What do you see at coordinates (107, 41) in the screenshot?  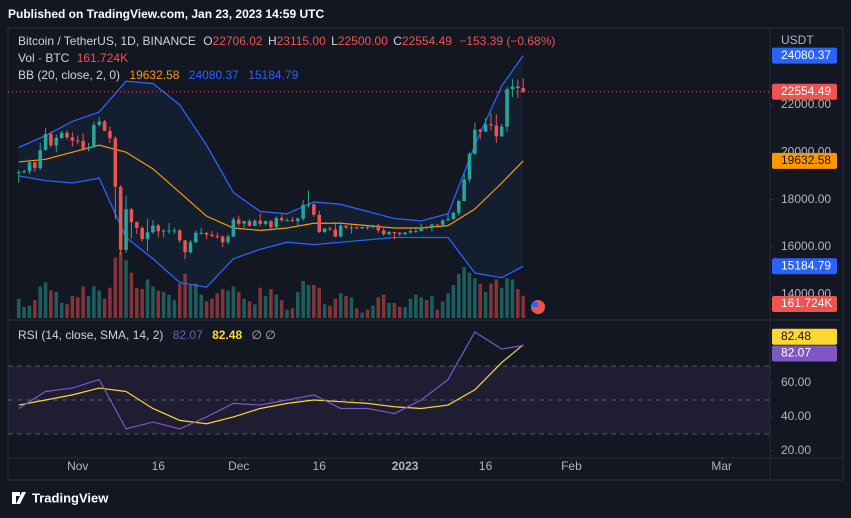 I see `symbol: Bitcoin / TetherUS, 1D, BINANCE` at bounding box center [107, 41].